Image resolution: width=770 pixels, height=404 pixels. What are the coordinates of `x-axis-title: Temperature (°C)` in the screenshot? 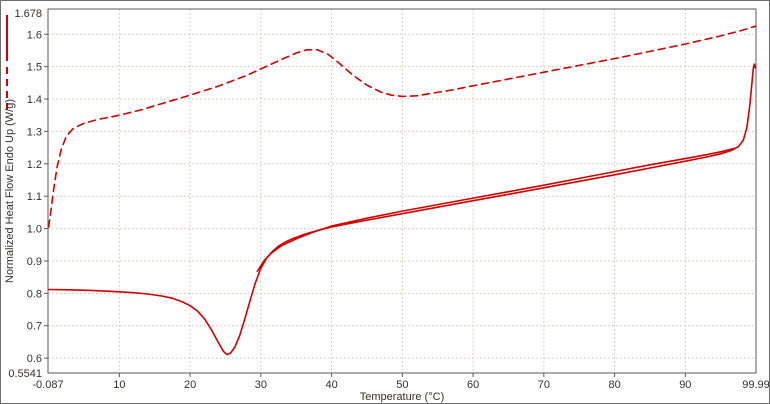 It's located at (402, 397).